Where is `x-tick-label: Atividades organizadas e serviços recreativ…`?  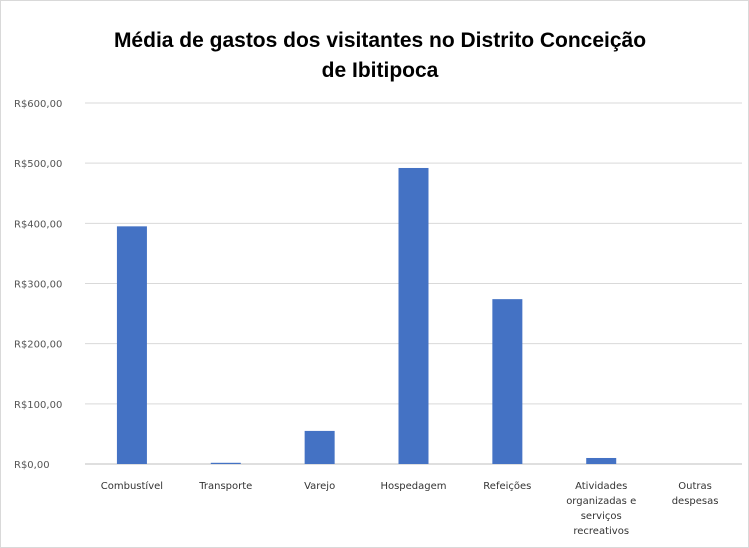 x-tick-label: Atividades organizadas e serviços recreativ… is located at coordinates (601, 509).